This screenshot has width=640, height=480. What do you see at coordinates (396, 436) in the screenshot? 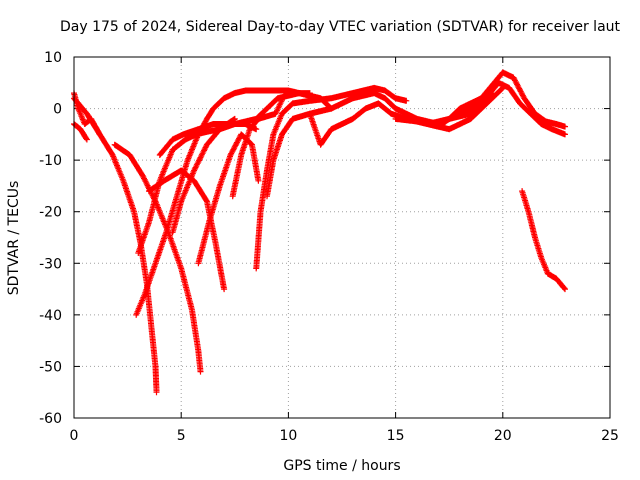
I see `x-tick-label: 15` at bounding box center [396, 436].